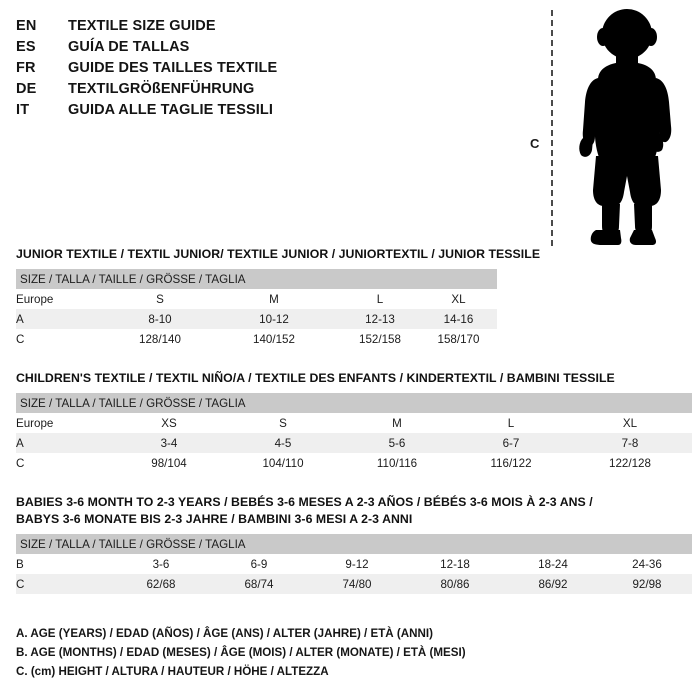 Image resolution: width=700 pixels, height=700 pixels. Describe the element at coordinates (357, 584) in the screenshot. I see `table-cell: 74/80` at that location.